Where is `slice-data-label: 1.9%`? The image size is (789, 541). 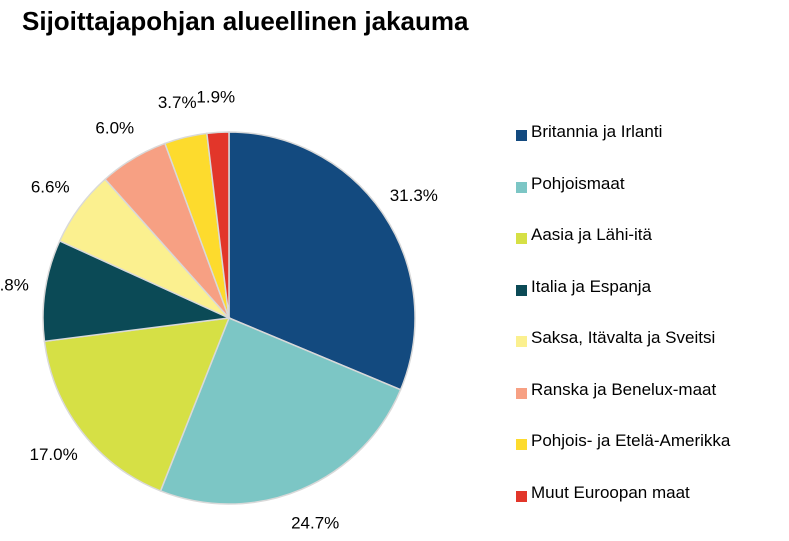
slice-data-label: 1.9% is located at coordinates (215, 96).